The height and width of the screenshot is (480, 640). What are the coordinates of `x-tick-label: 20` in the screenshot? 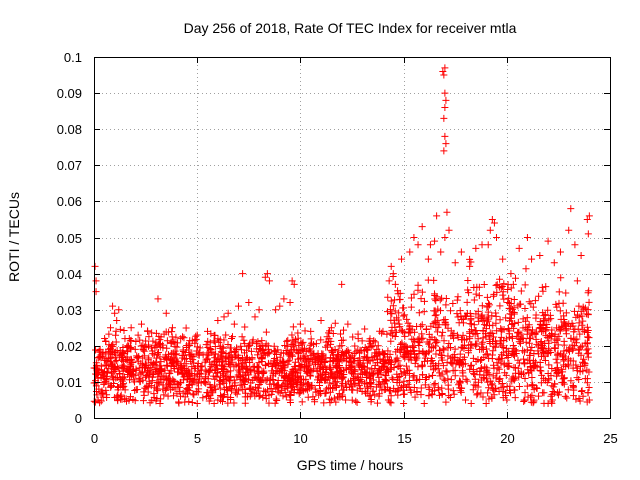 It's located at (507, 438).